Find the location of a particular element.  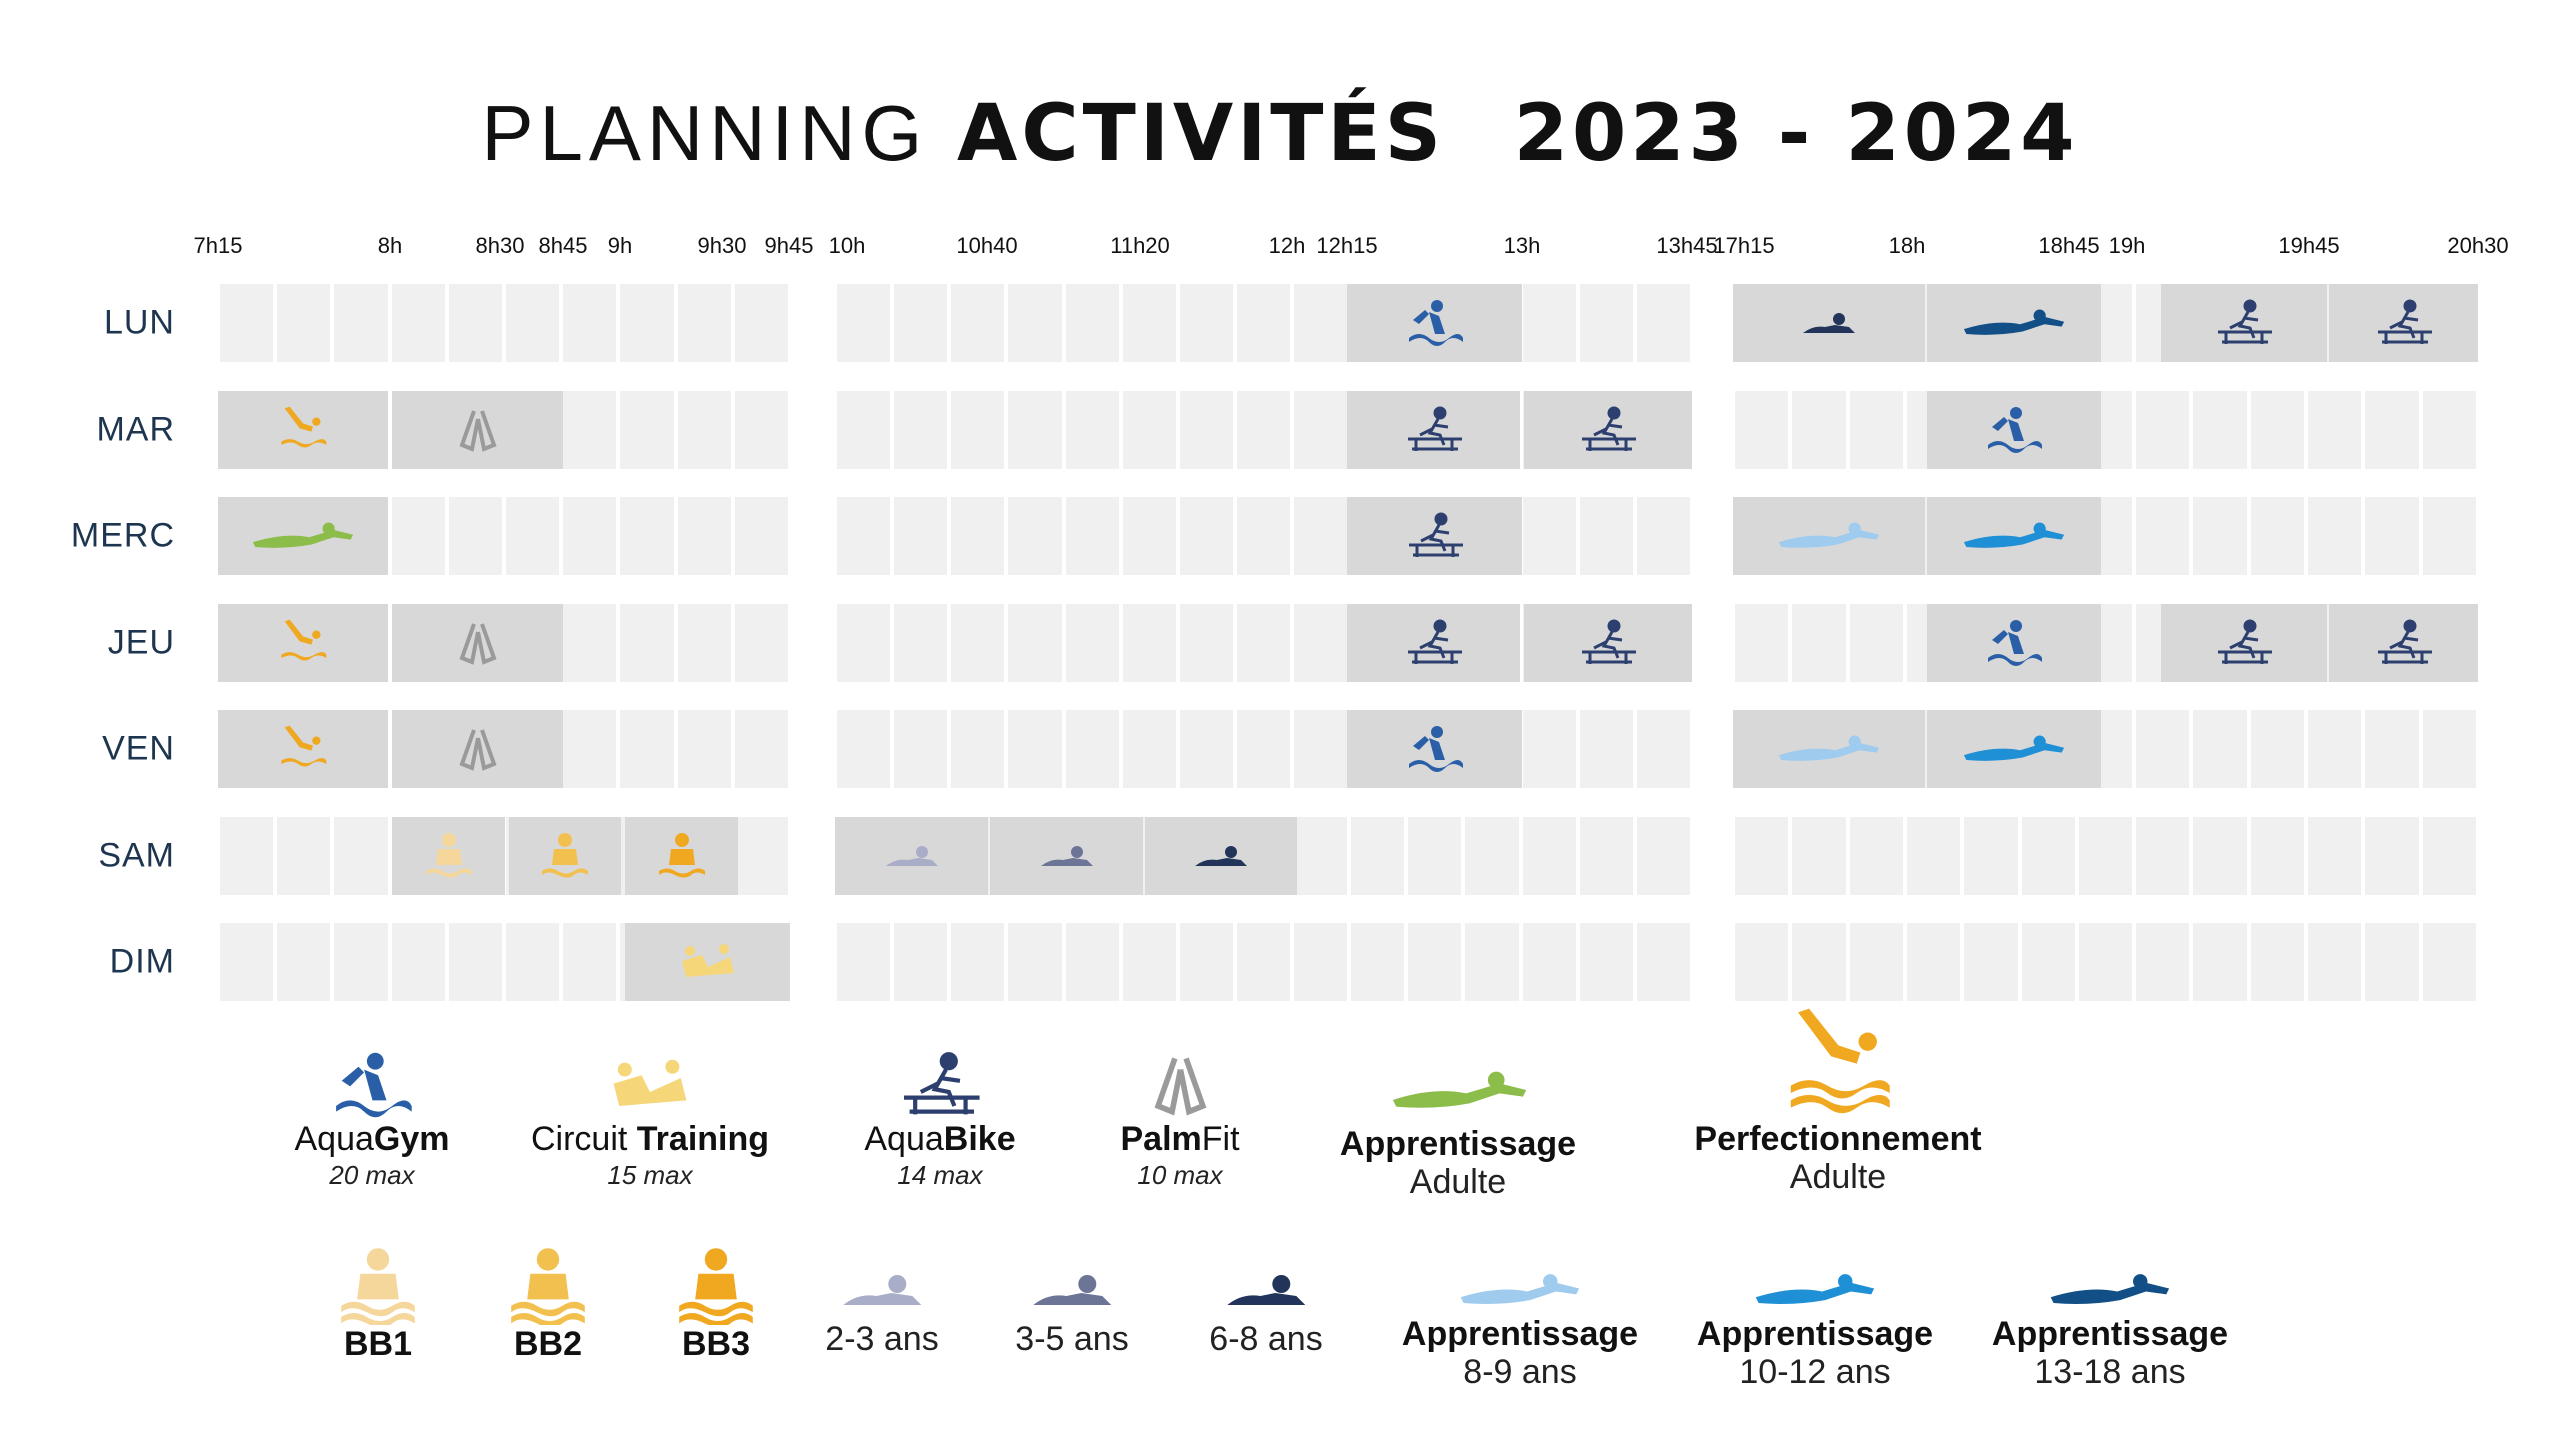

ado1012-icon is located at coordinates (2014, 748).